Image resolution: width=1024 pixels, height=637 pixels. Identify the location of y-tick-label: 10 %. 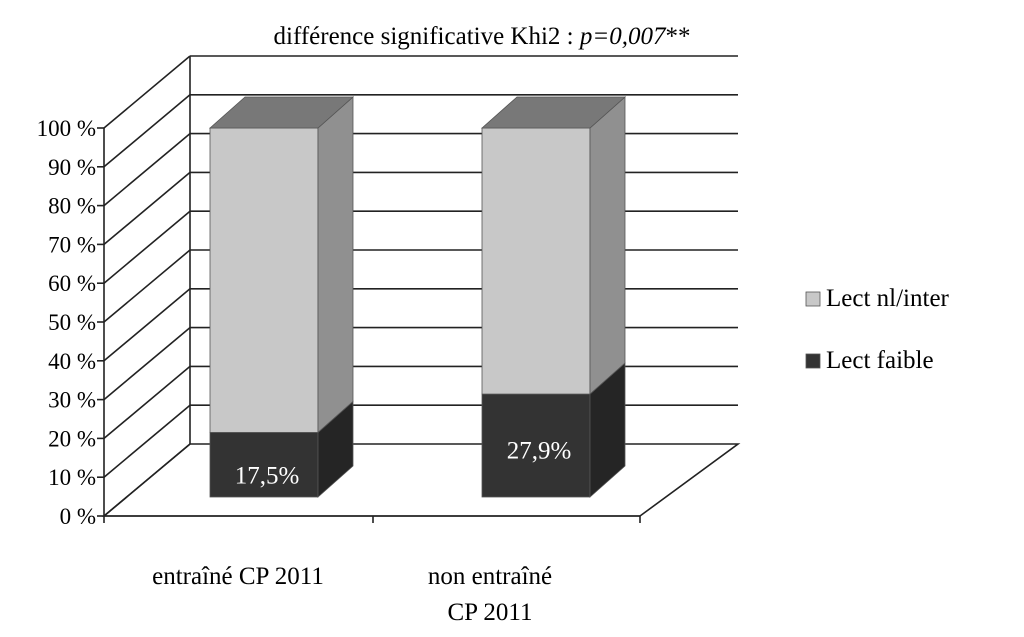
(72, 477).